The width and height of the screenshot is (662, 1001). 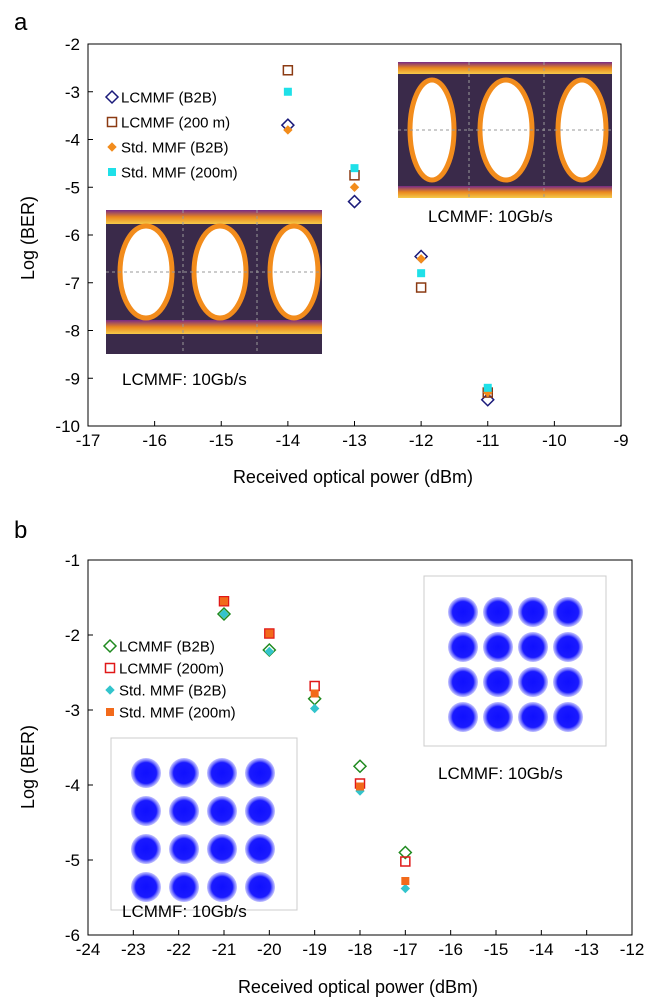 I want to click on x-tick-label: -24, so click(x=88, y=949).